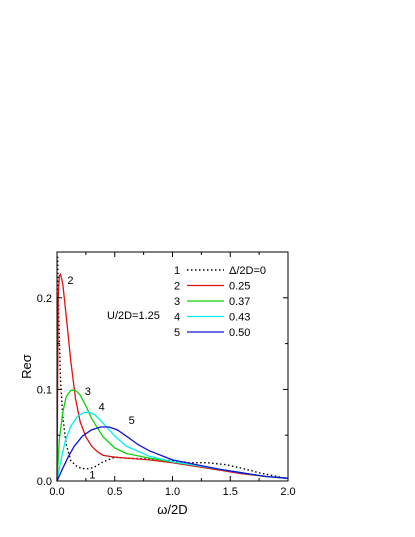  Describe the element at coordinates (92, 475) in the screenshot. I see `curve-label-1: 1` at that location.